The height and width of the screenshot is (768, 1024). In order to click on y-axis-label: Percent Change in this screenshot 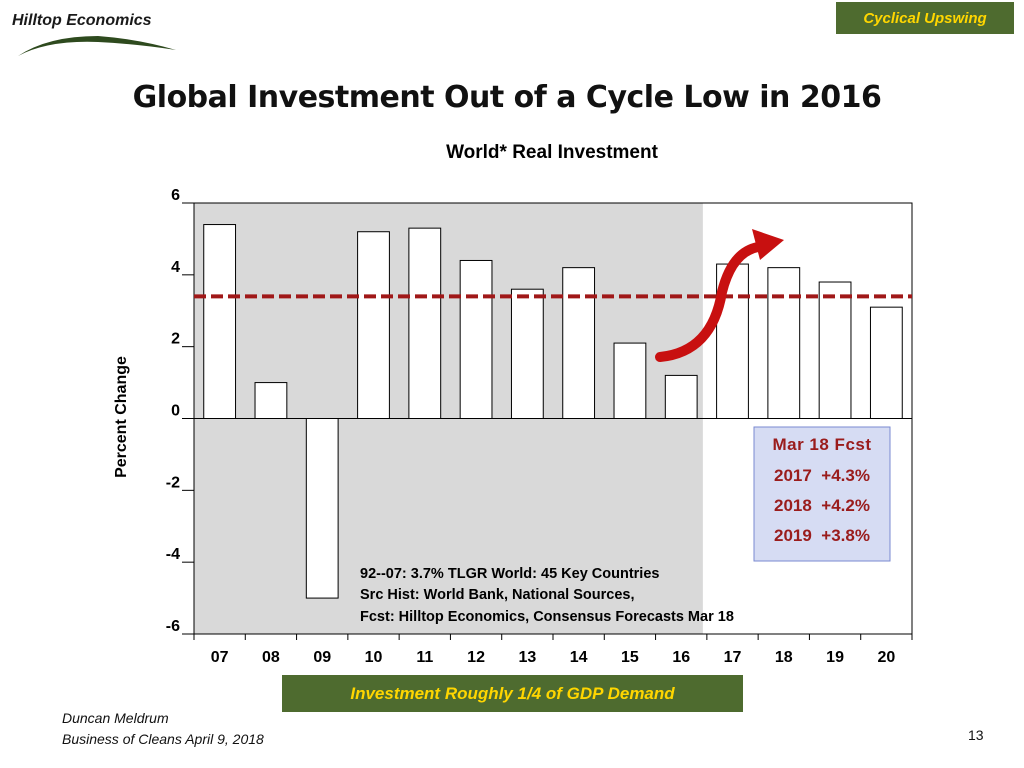, I will do `click(121, 417)`.